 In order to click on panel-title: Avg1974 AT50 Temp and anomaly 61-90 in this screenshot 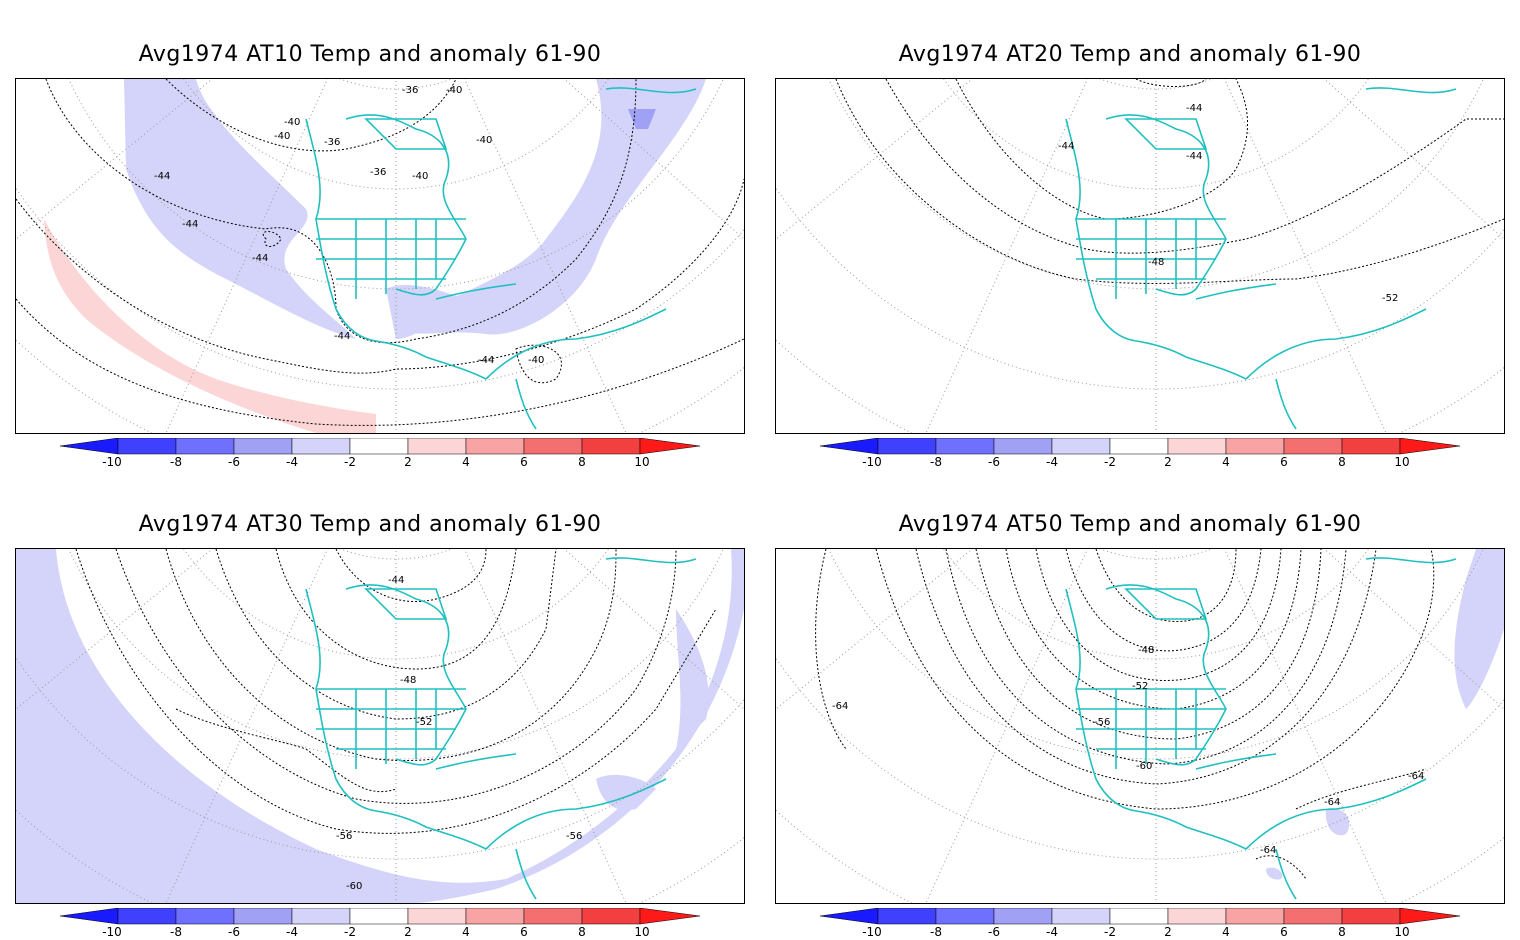, I will do `click(1130, 524)`.